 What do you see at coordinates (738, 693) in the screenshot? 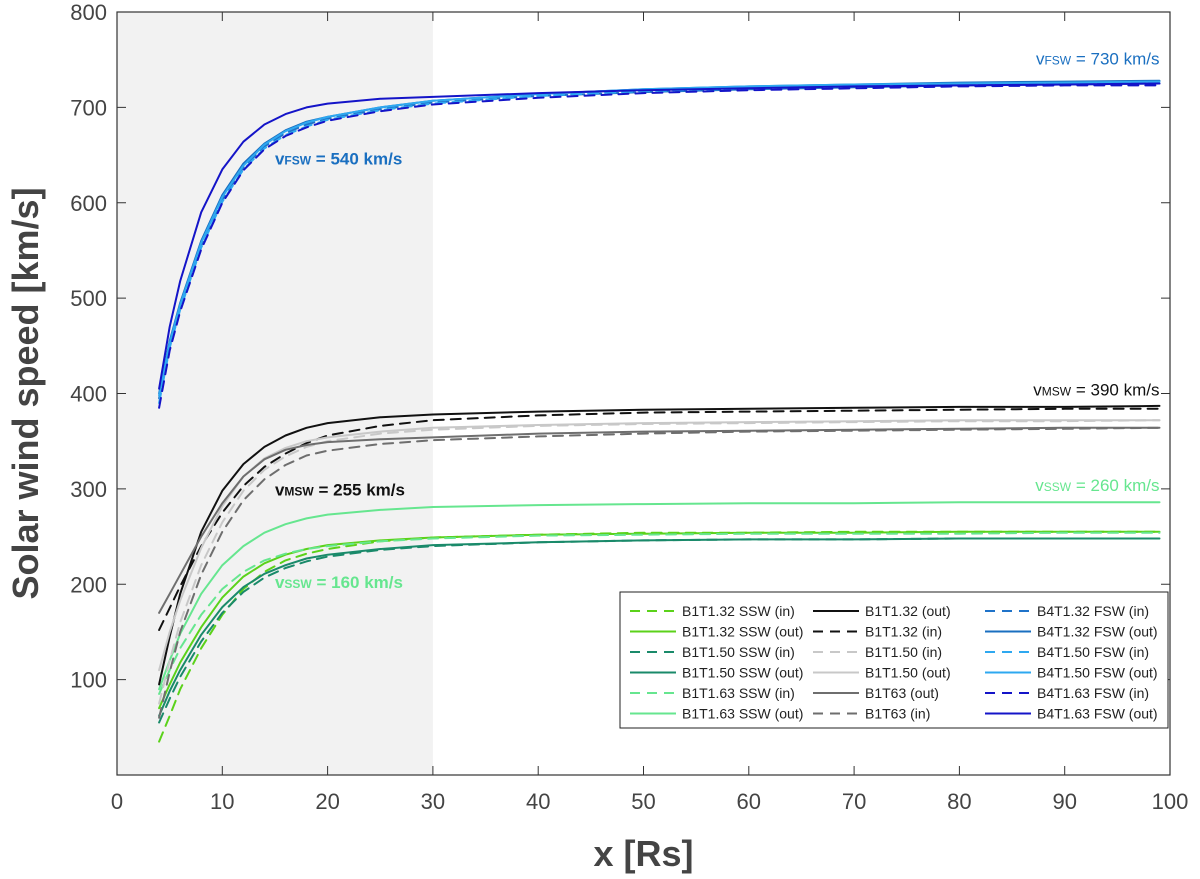
I see `legend-entry-label: B1T1.63 SSW (in)` at bounding box center [738, 693].